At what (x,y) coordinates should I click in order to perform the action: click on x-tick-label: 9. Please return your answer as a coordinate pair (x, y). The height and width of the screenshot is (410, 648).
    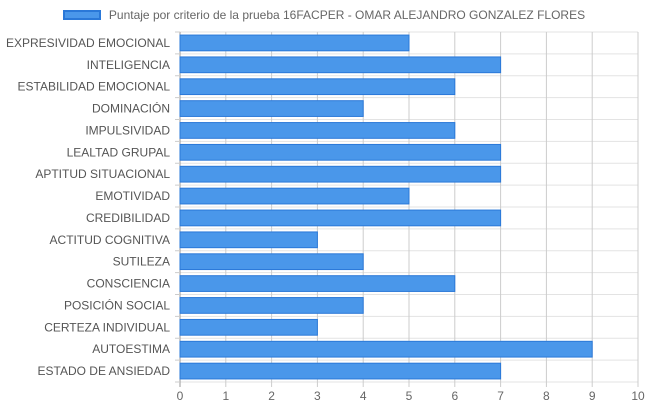
    Looking at the image, I should click on (592, 396).